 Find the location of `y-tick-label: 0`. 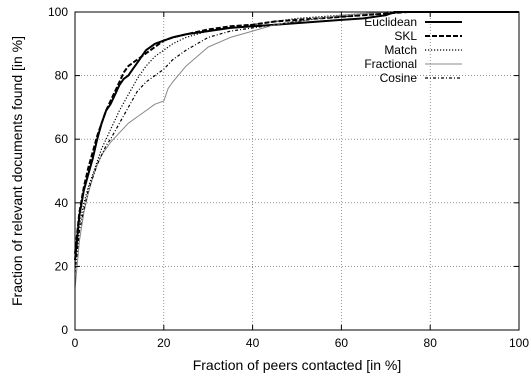

y-tick-label: 0 is located at coordinates (64, 330).